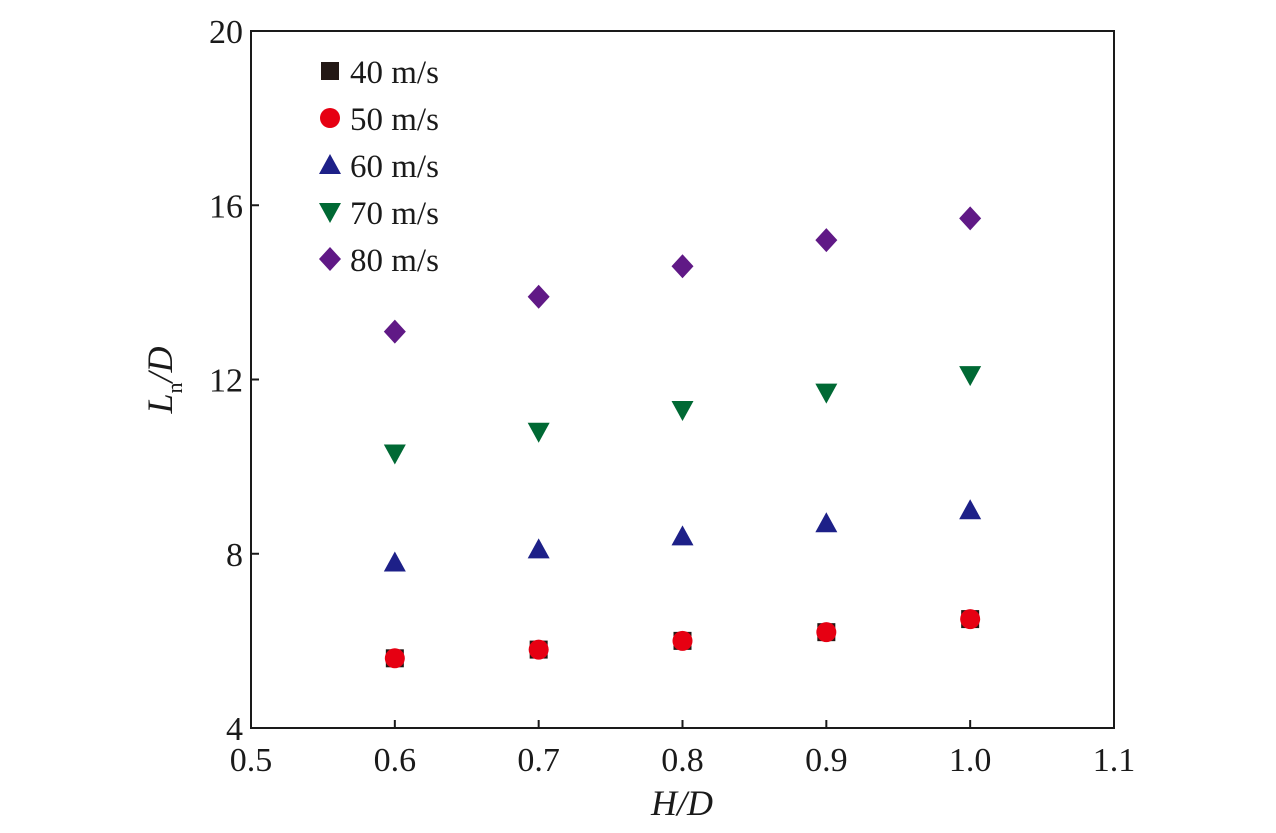 Image resolution: width=1276 pixels, height=833 pixels. What do you see at coordinates (226, 206) in the screenshot?
I see `y-tick-label: 16` at bounding box center [226, 206].